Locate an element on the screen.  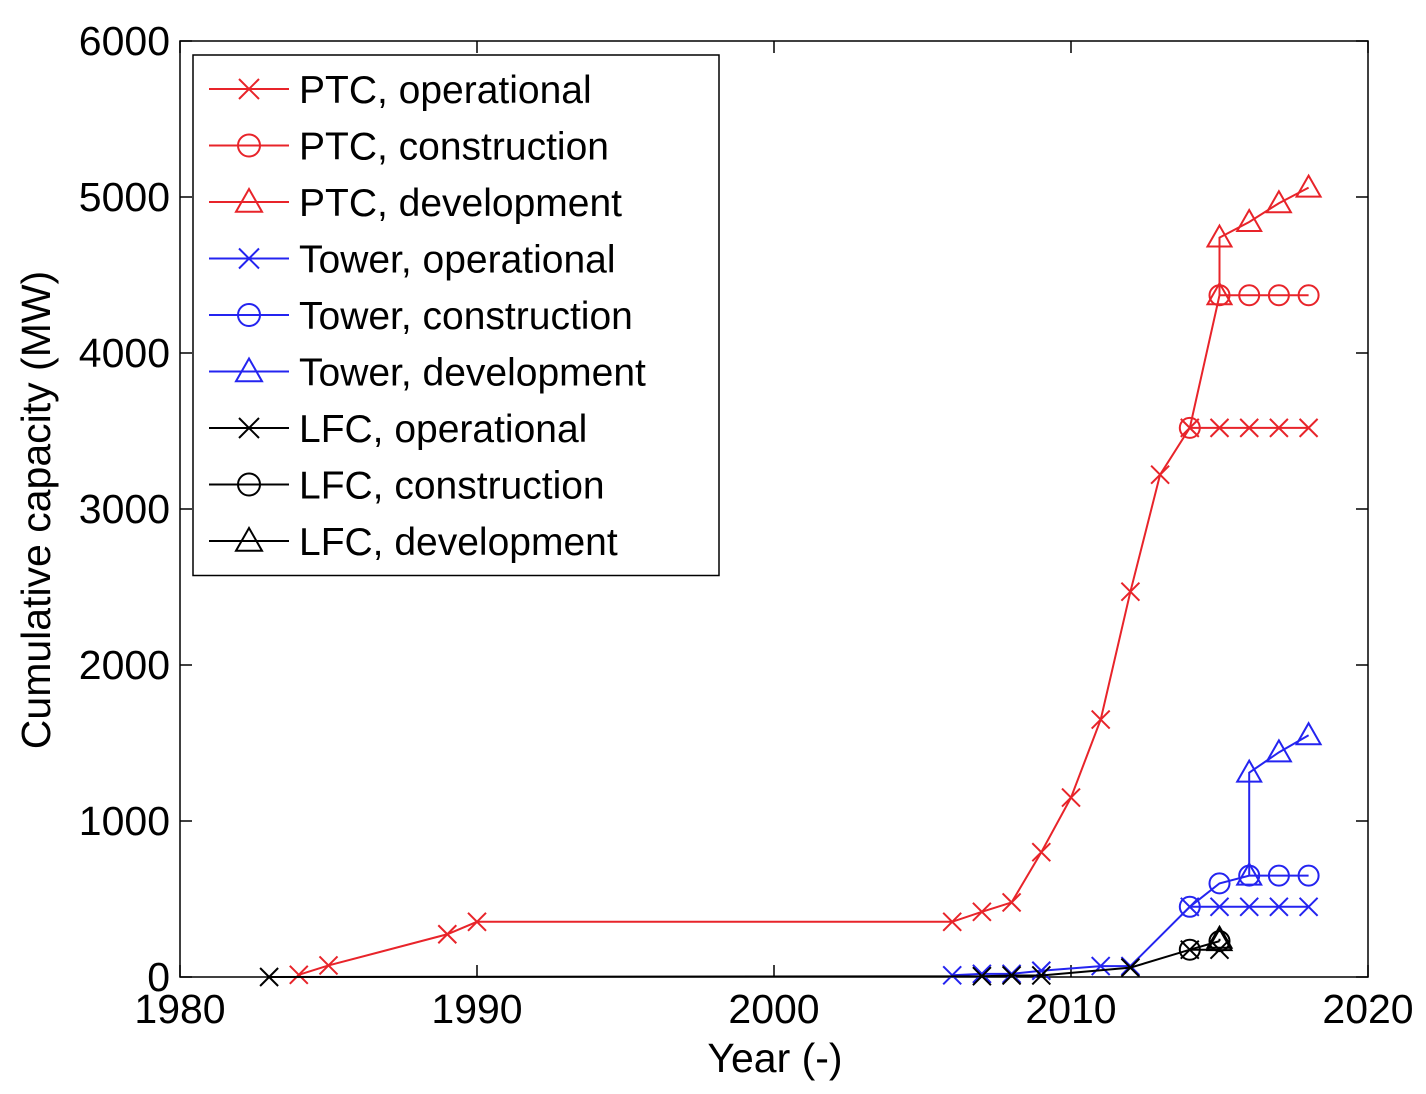
legend-item-tower-operational: Tower, operational is located at coordinates (412, 260).